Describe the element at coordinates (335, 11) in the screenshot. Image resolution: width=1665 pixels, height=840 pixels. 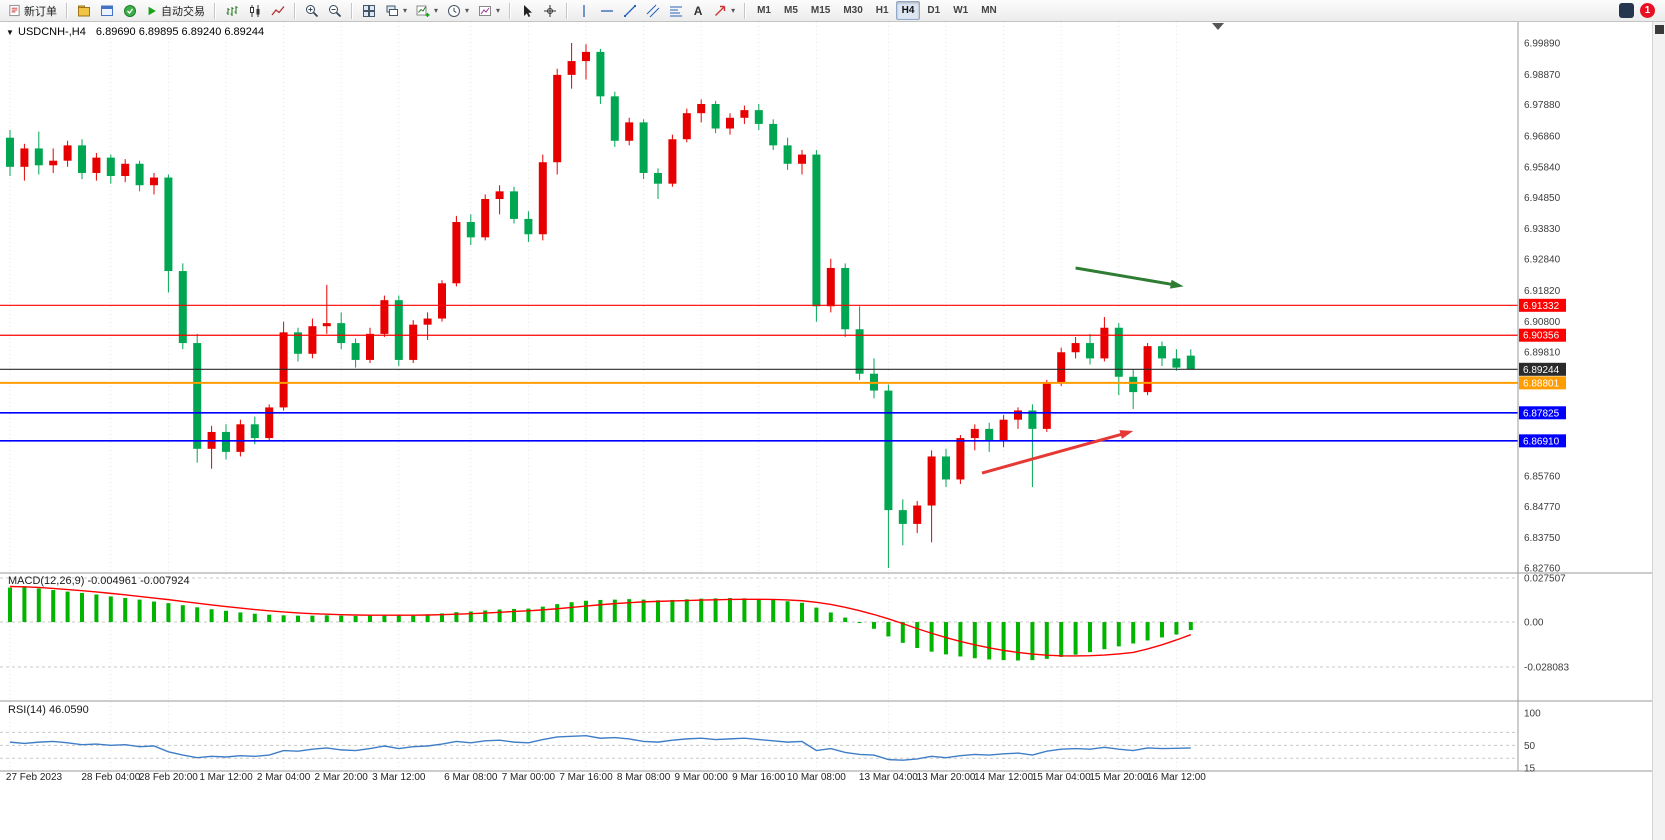
I see `zoom-out-button` at that location.